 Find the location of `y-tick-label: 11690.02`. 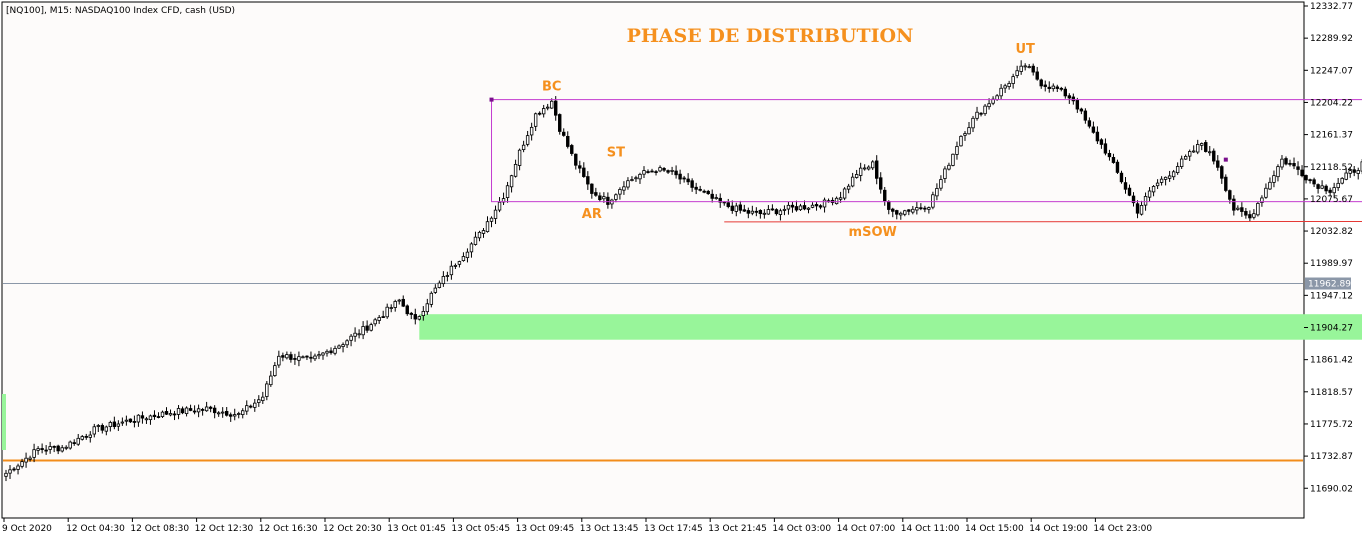

y-tick-label: 11690.02 is located at coordinates (1331, 489).